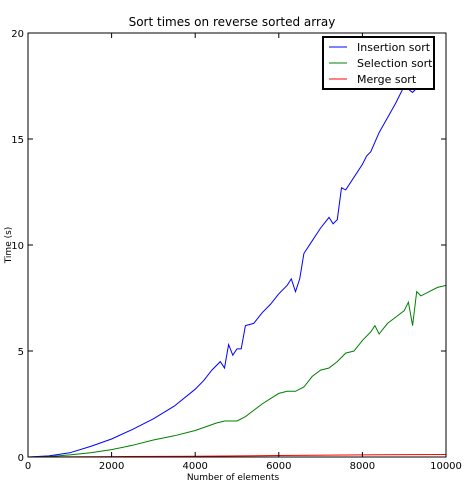 Image resolution: width=464 pixels, height=489 pixels. Describe the element at coordinates (194, 466) in the screenshot. I see `x-tick-label-2: 4000` at that location.